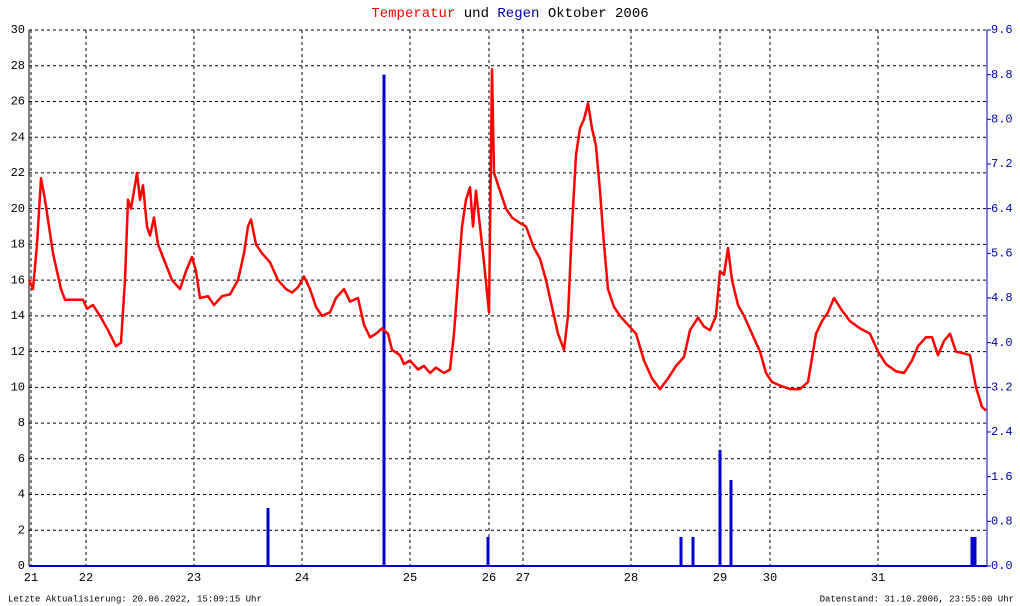 The height and width of the screenshot is (606, 1020). Describe the element at coordinates (18, 352) in the screenshot. I see `y-tick-label: 12` at that location.